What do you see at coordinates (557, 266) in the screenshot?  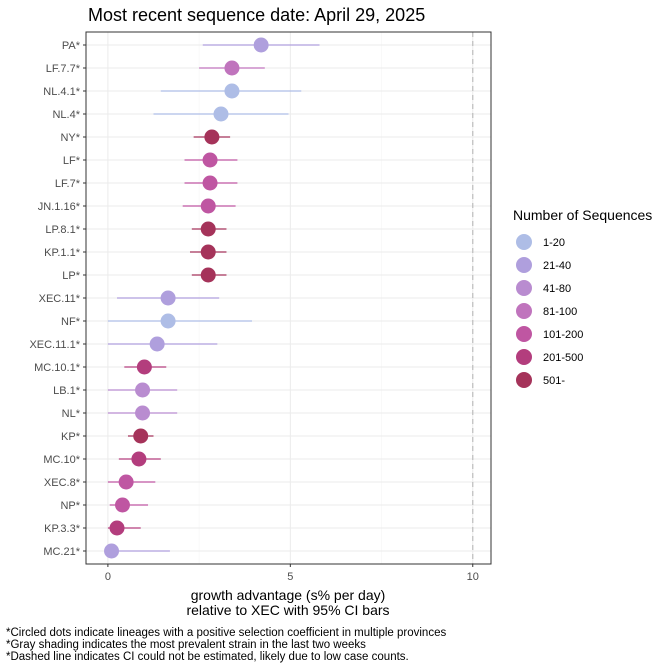 I see `legend-label: 21-40` at bounding box center [557, 266].